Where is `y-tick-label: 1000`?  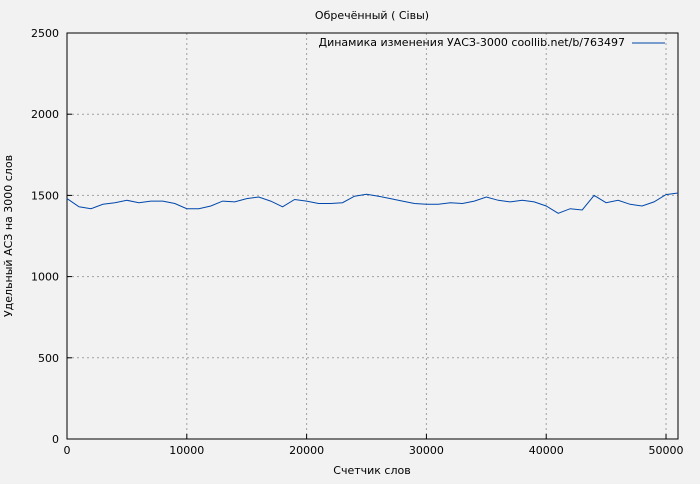 y-tick-label: 1000 is located at coordinates (45, 277).